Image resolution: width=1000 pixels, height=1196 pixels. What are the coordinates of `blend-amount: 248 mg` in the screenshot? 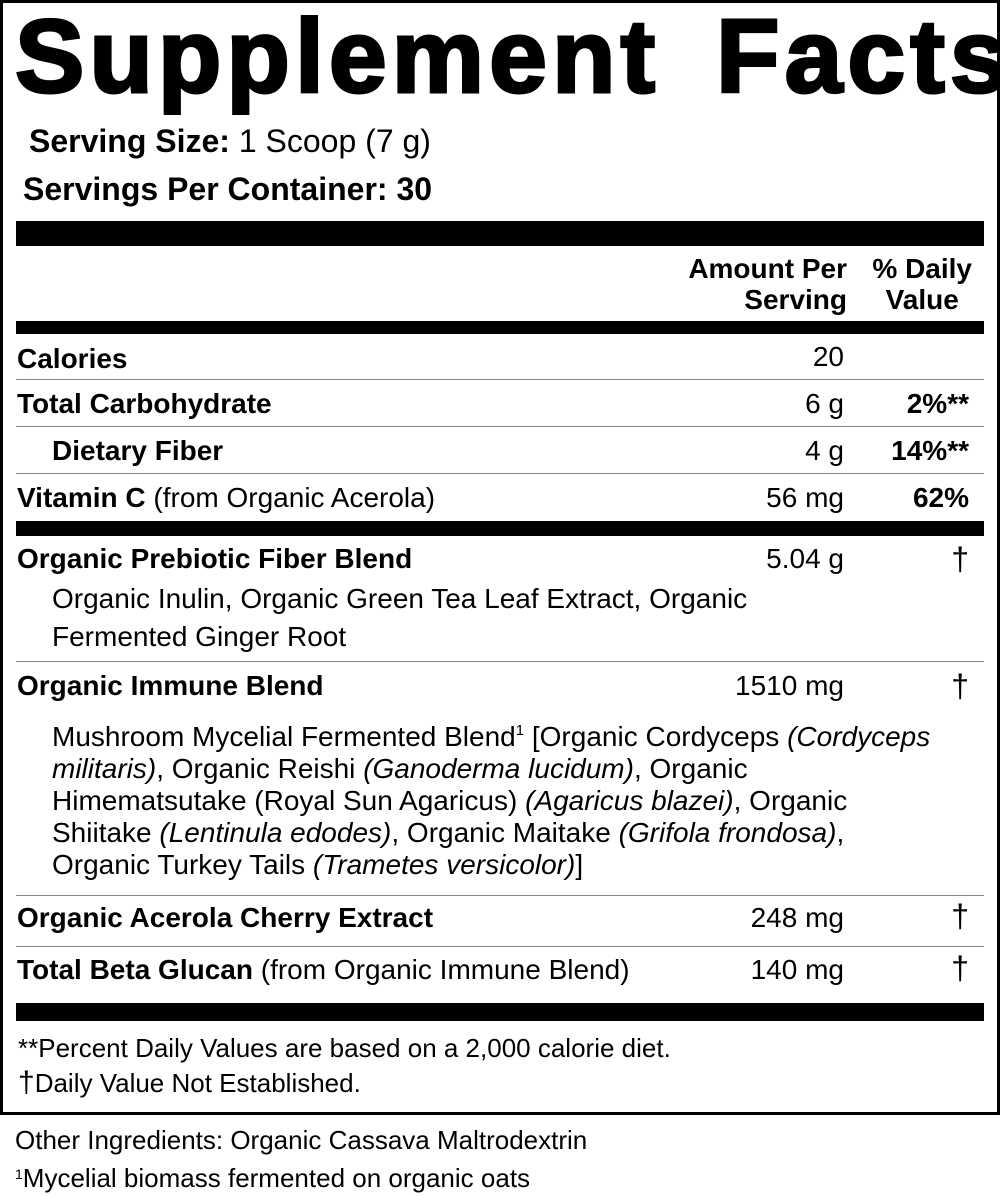 It's located at (797, 917).